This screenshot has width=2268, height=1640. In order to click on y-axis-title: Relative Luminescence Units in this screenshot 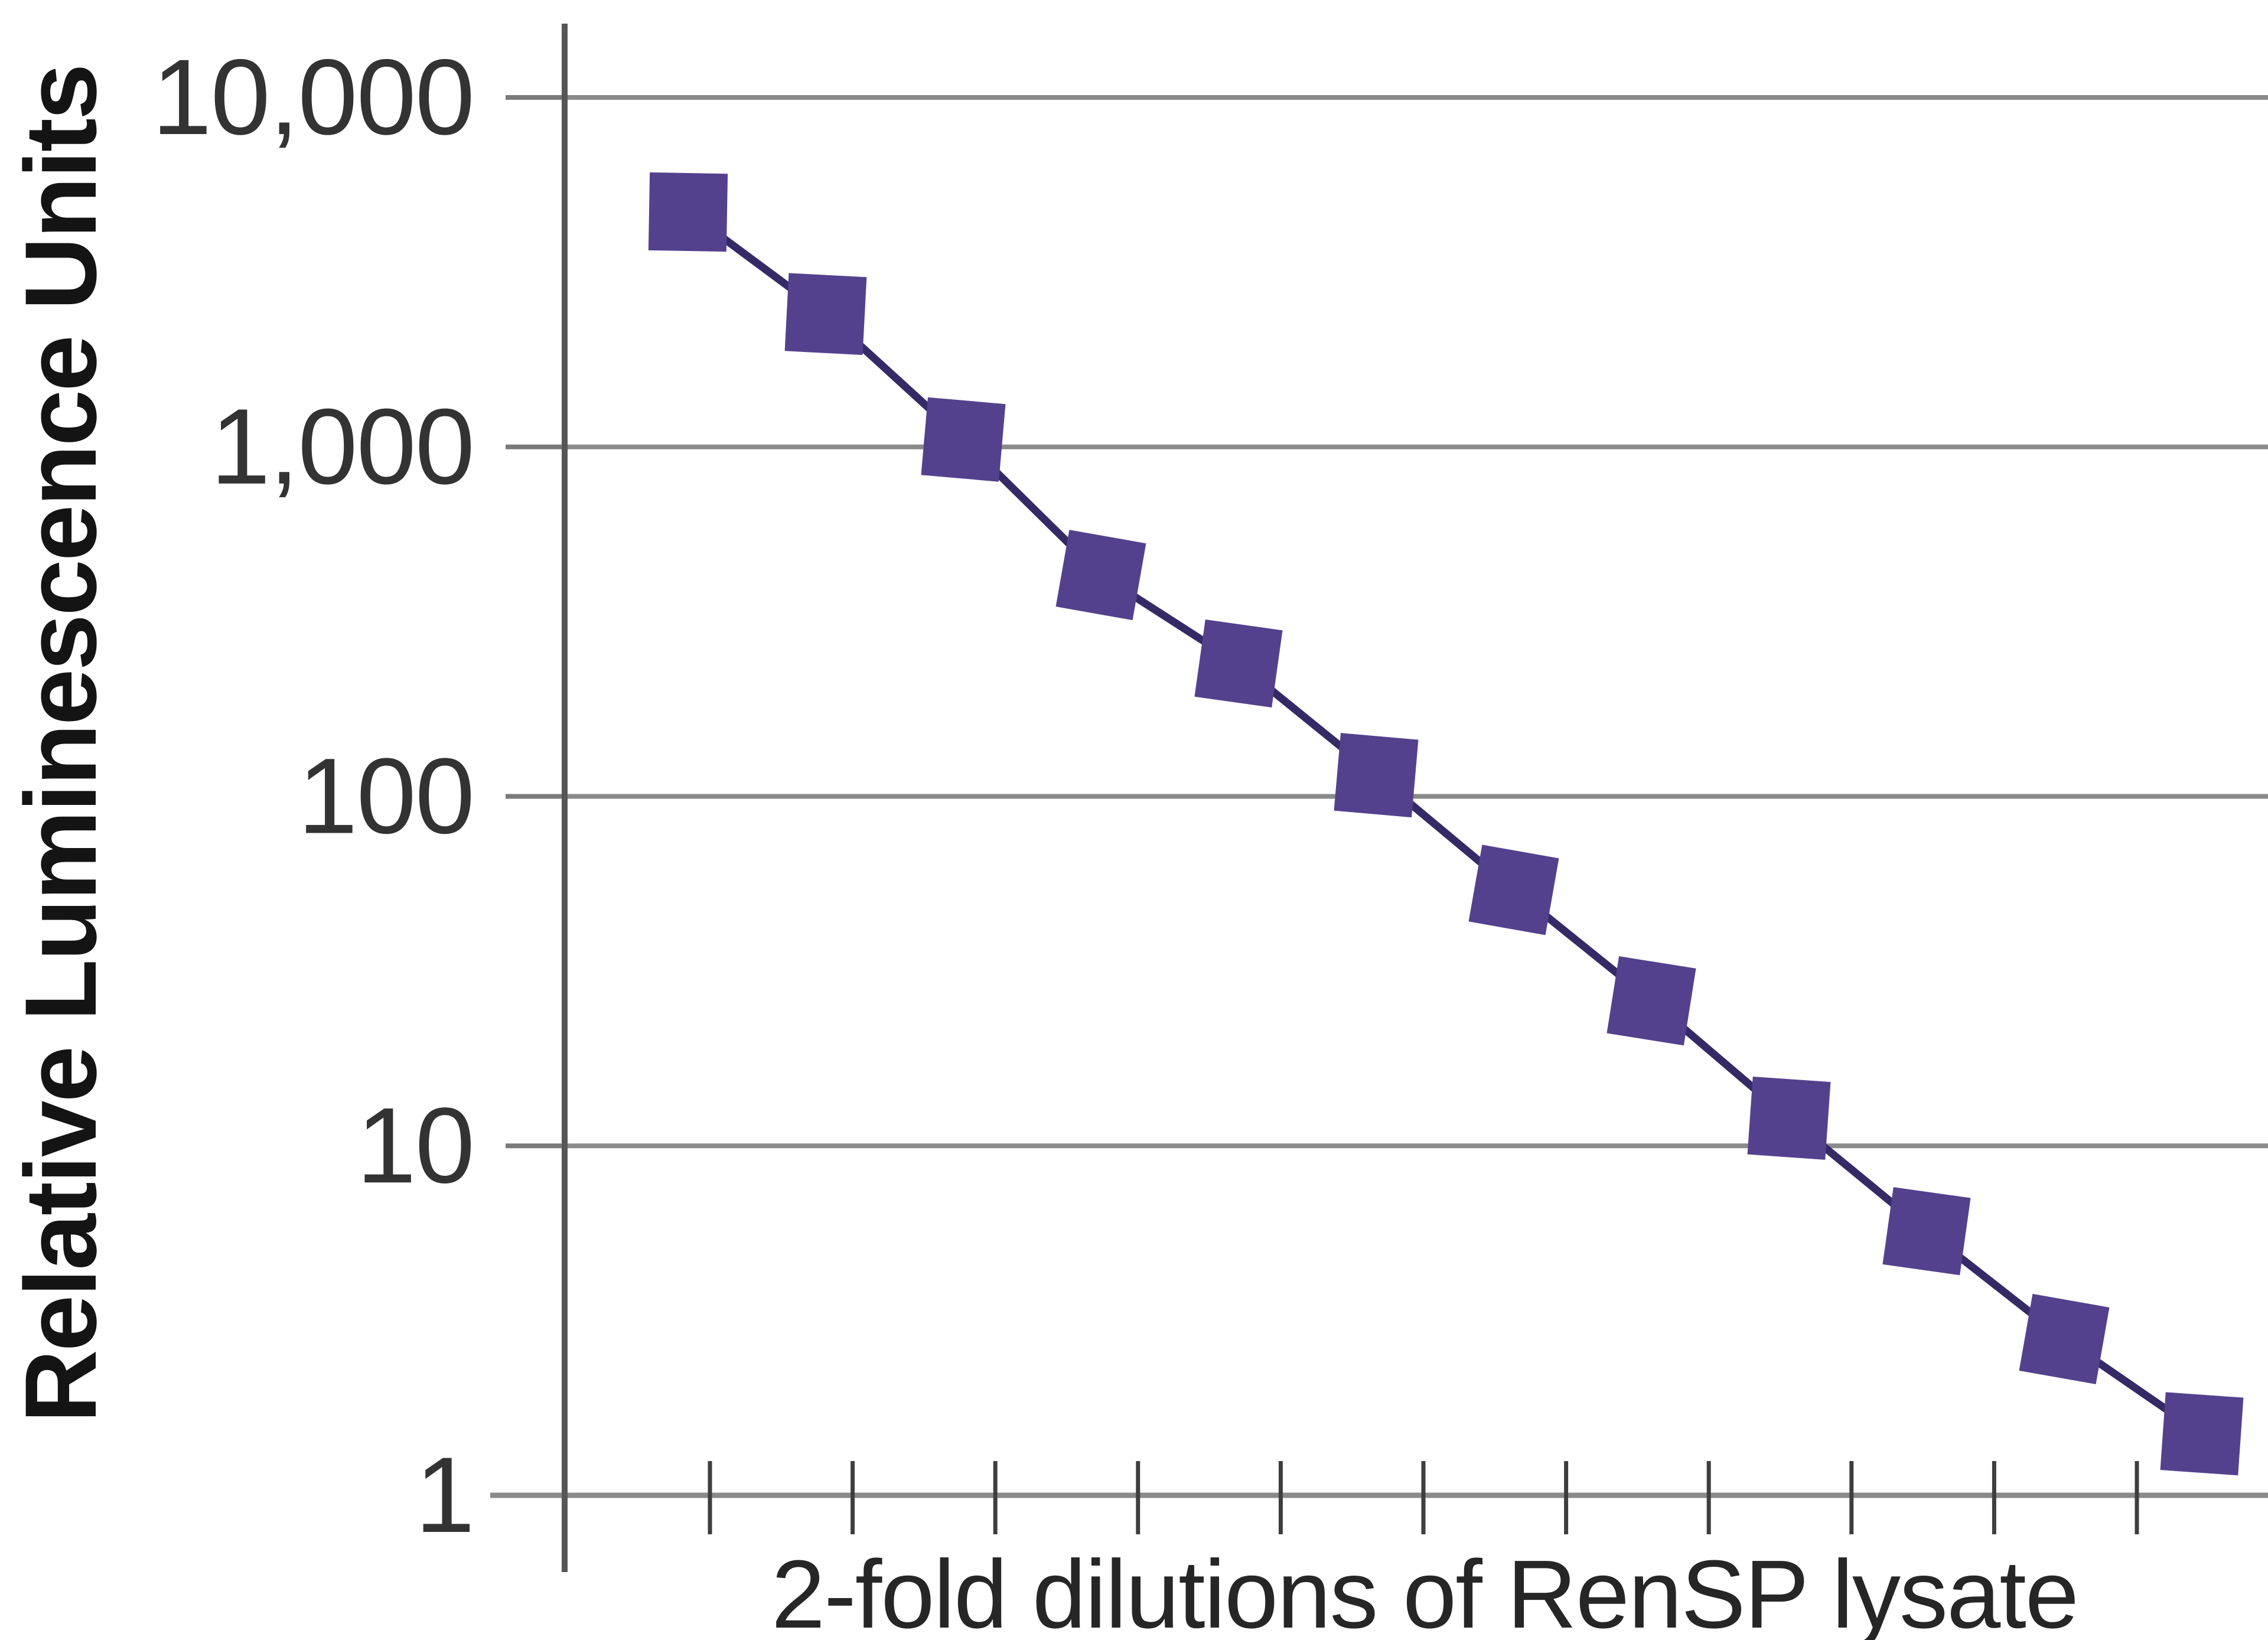, I will do `click(61, 744)`.